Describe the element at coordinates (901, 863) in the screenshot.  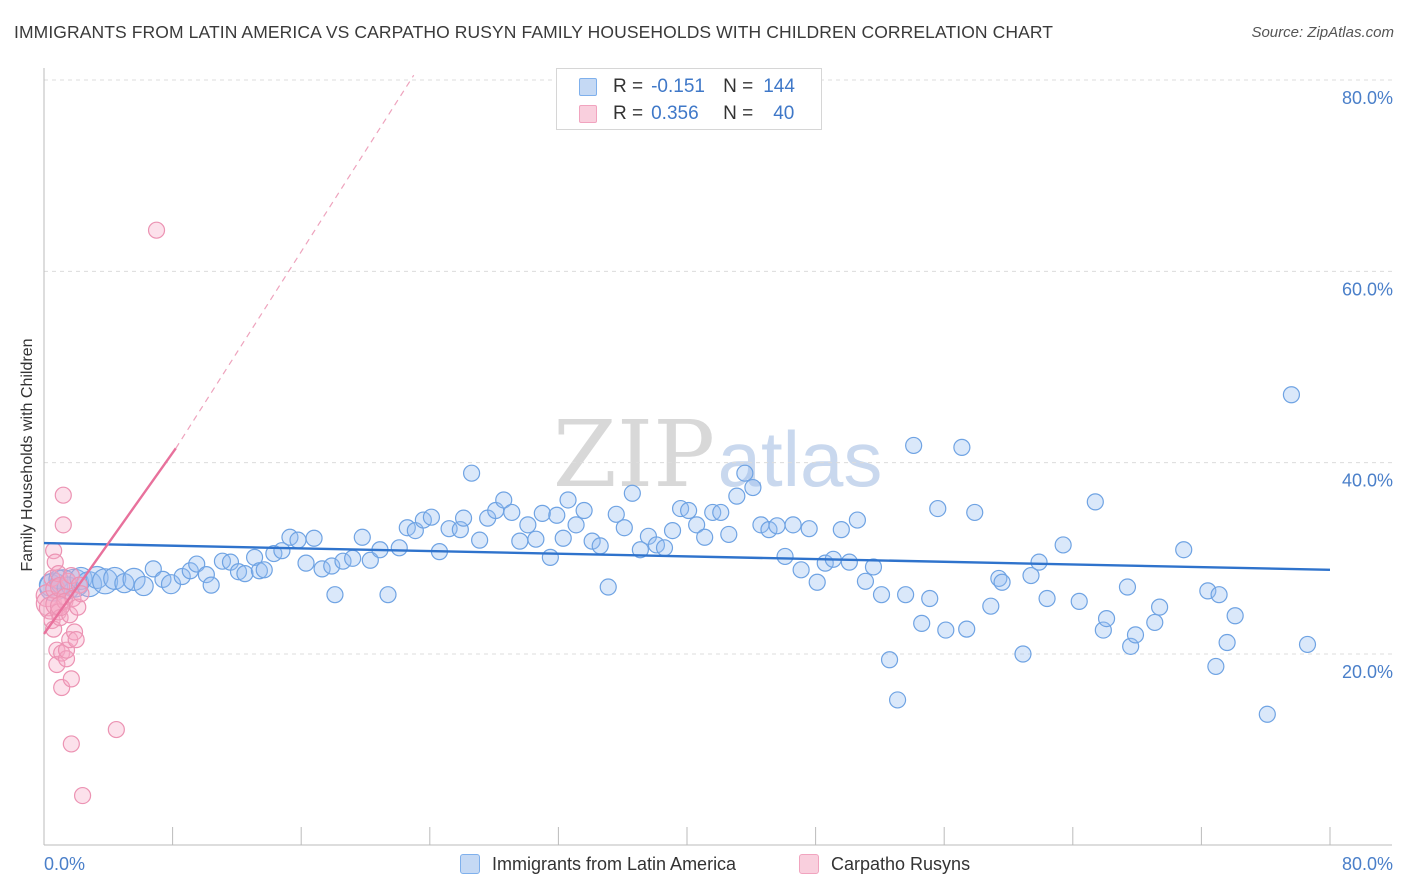
I see `bottom-legend-label: Carpatho Rusyns` at that location.